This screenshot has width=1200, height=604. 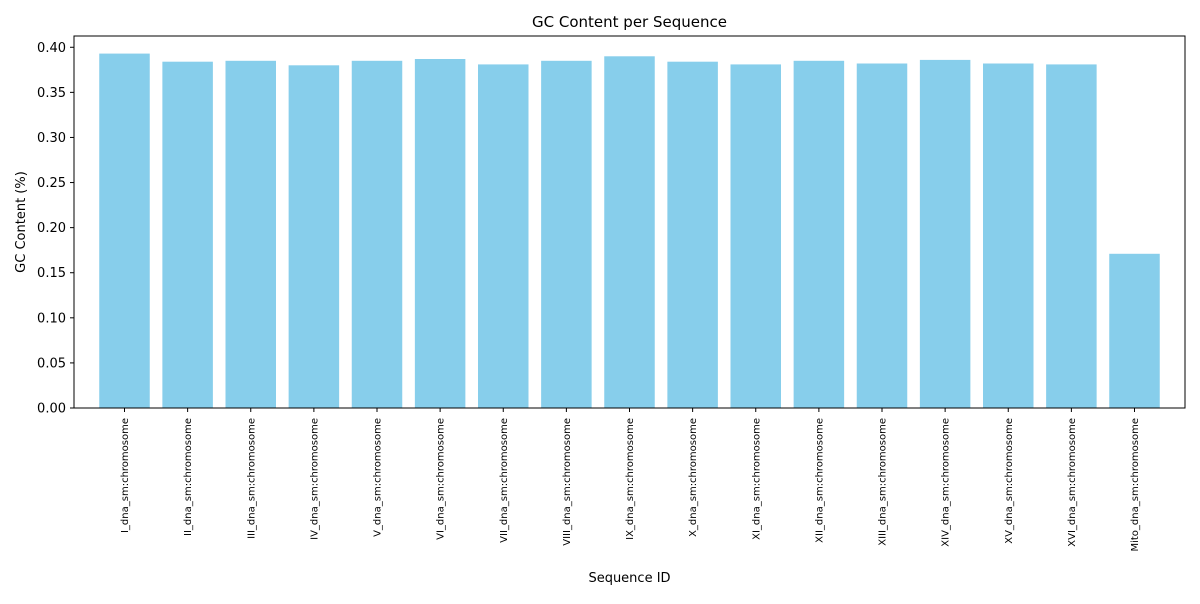 I want to click on x-tick-label-9: X_dna_sm:chromosome, so click(x=693, y=477).